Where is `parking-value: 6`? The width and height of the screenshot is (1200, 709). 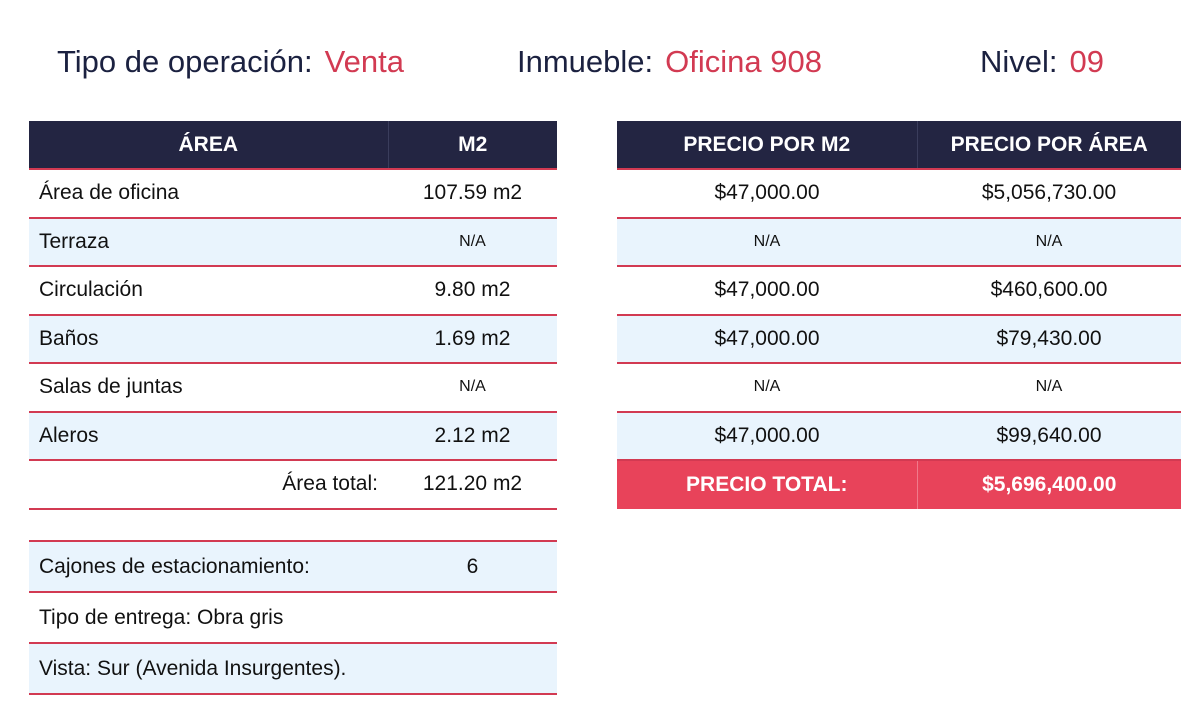 parking-value: 6 is located at coordinates (472, 566).